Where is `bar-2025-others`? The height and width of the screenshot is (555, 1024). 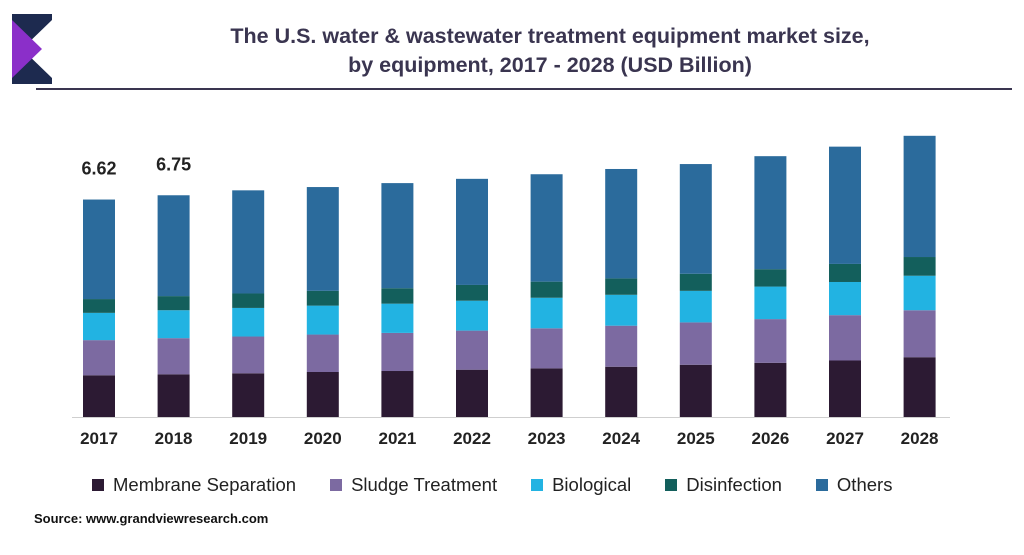 bar-2025-others is located at coordinates (695, 219).